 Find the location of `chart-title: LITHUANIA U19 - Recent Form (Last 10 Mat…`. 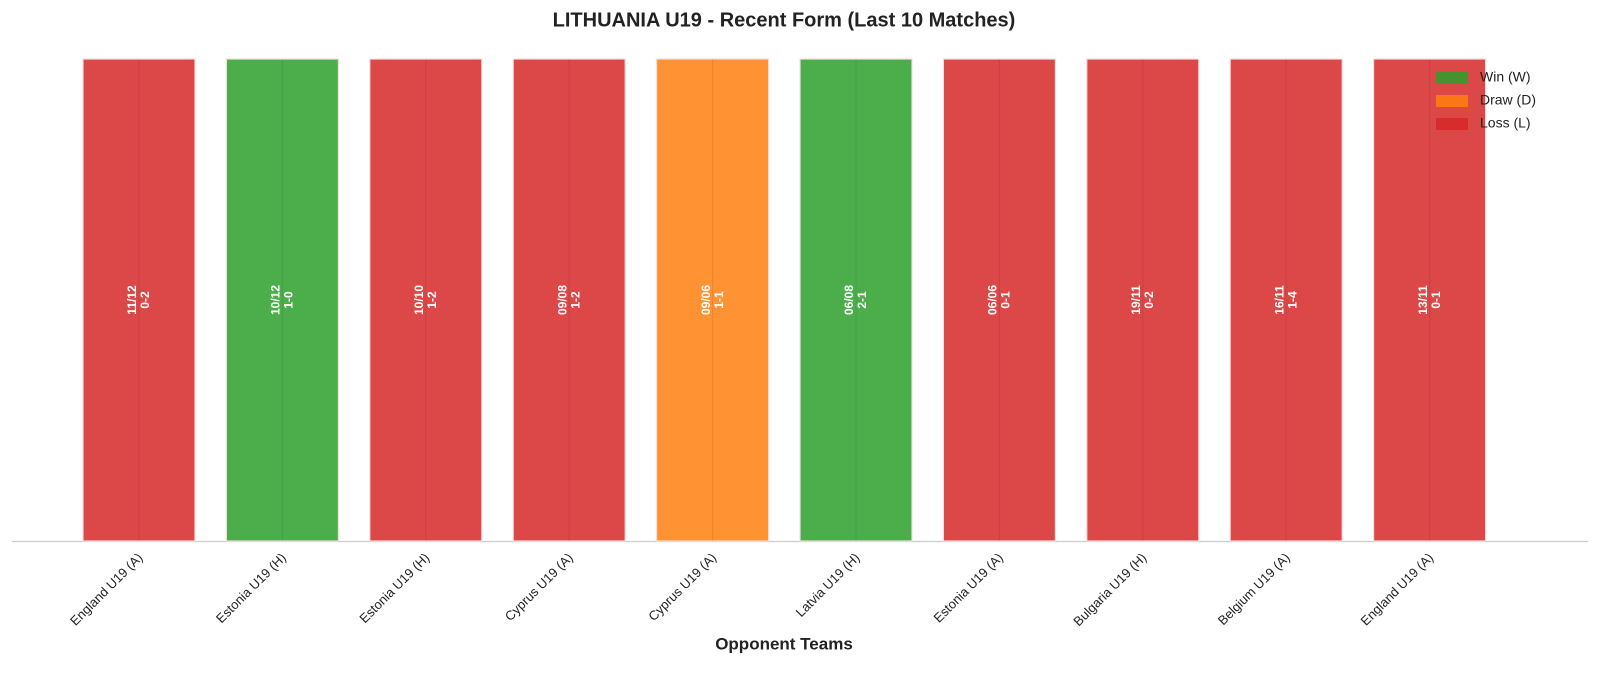

chart-title: LITHUANIA U19 - Recent Form (Last 10 Mat… is located at coordinates (784, 20).